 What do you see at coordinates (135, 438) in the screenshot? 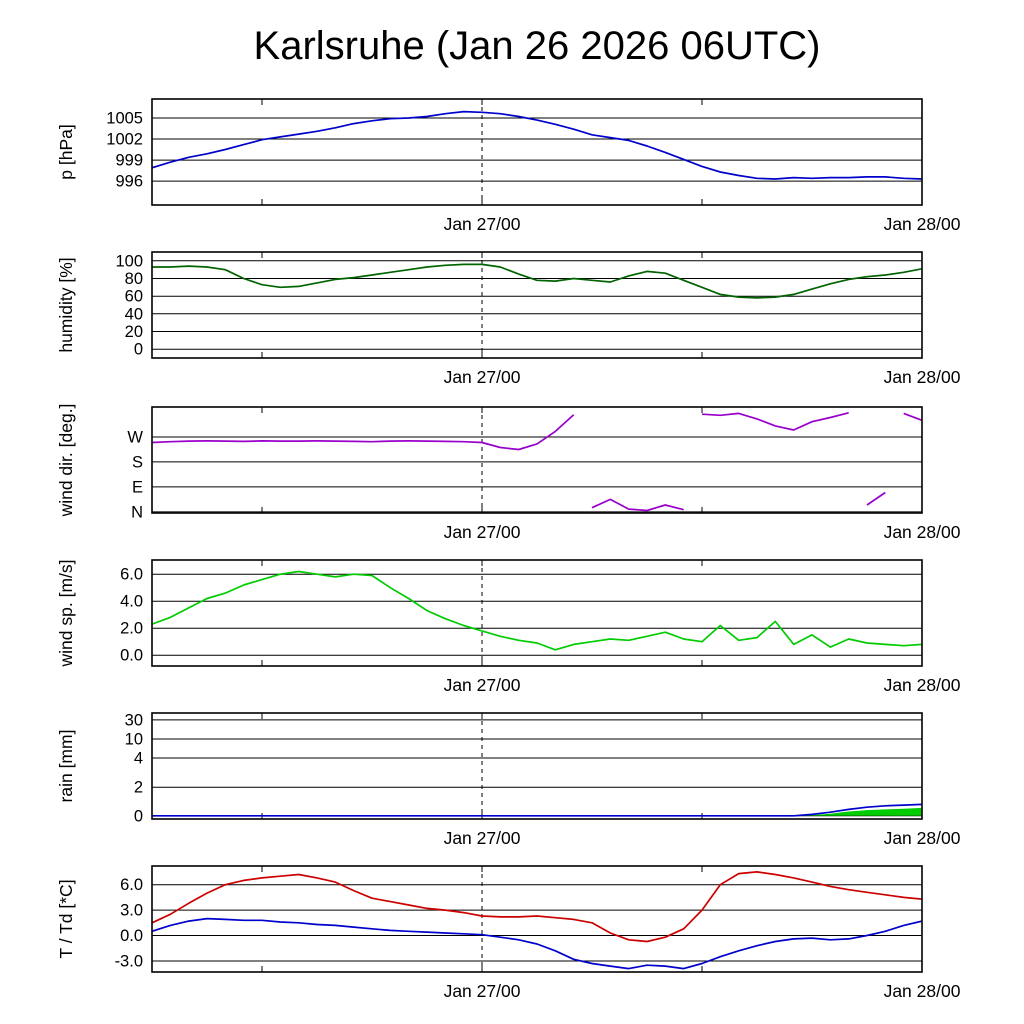
I see `y-tick-label: W` at bounding box center [135, 438].